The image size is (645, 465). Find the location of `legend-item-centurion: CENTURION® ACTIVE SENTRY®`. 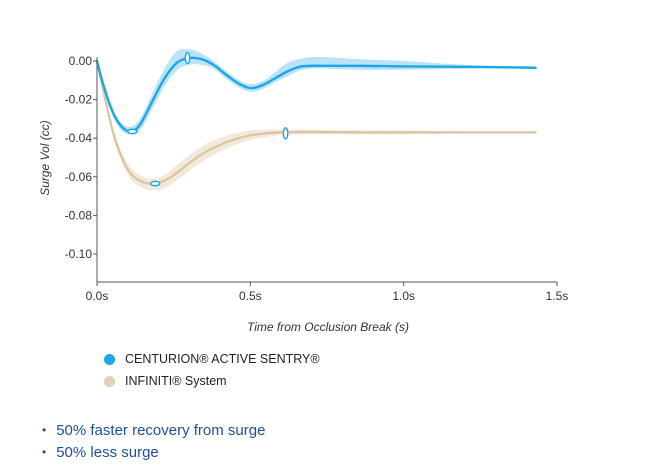

legend-item-centurion: CENTURION® ACTIVE SENTRY® is located at coordinates (212, 359).